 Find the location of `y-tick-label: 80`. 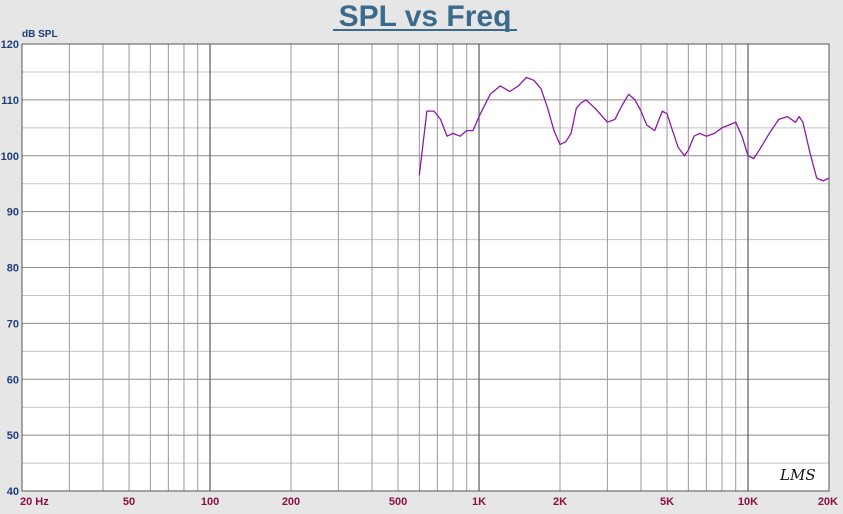

y-tick-label: 80 is located at coordinates (13, 269).